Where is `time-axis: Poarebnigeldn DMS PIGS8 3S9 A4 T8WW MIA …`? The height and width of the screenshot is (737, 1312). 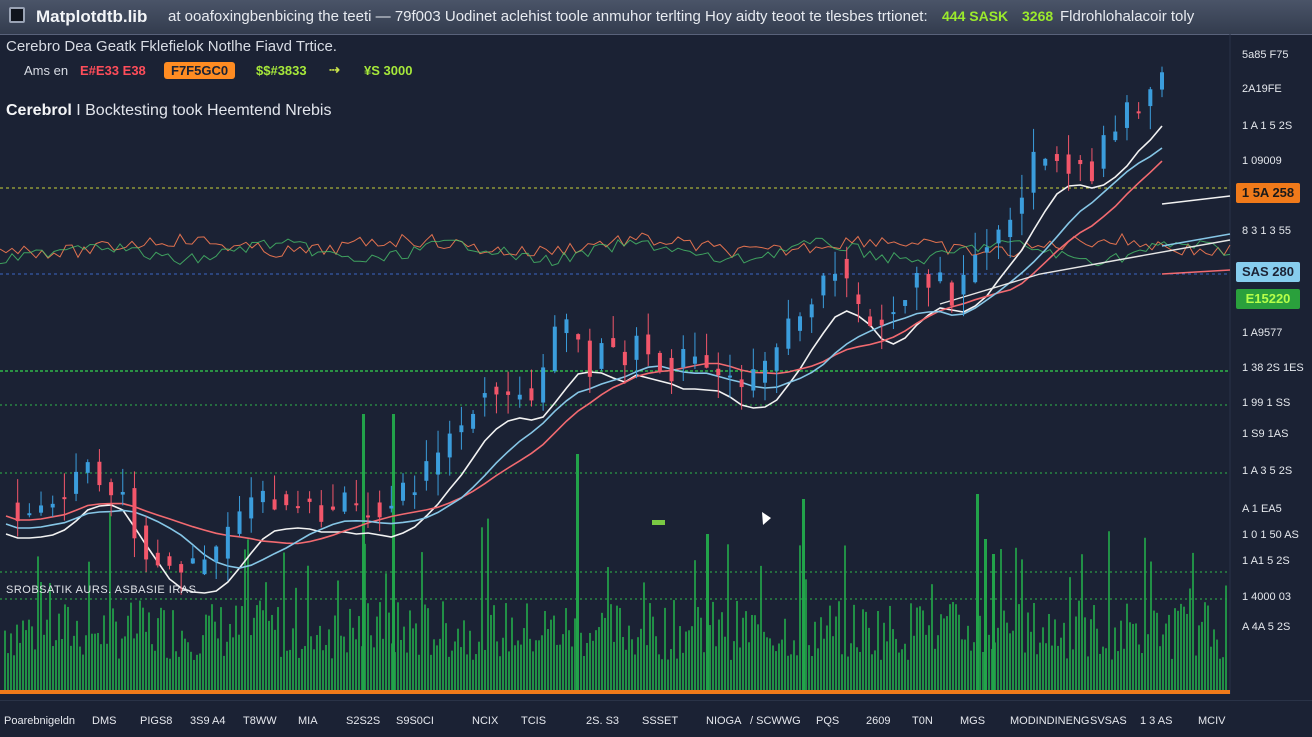
time-axis: Poarebnigeldn DMS PIGS8 3S9 A4 T8WW MIA … is located at coordinates (656, 718).